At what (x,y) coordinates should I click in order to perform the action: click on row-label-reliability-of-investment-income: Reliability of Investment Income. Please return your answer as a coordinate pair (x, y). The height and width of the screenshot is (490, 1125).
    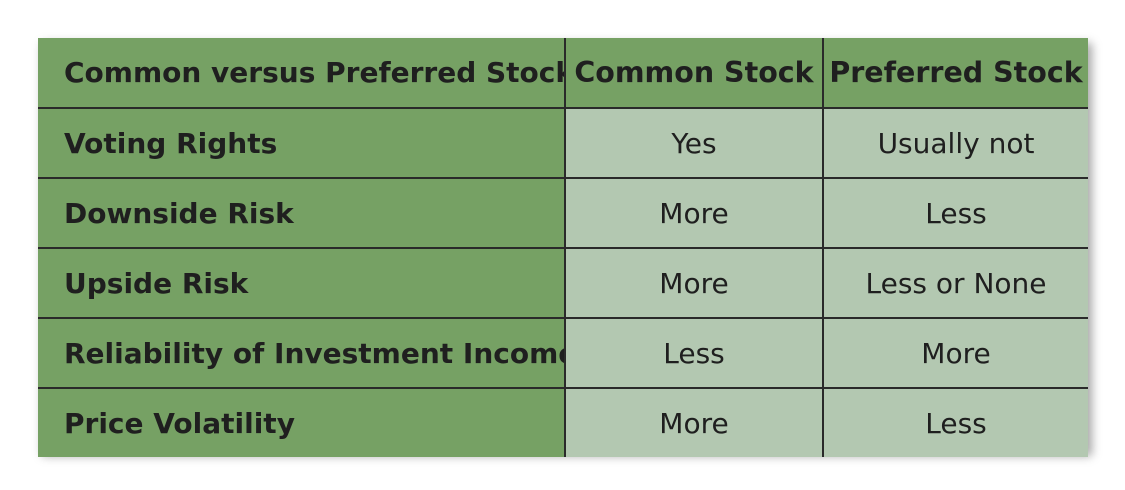
    Looking at the image, I should click on (302, 353).